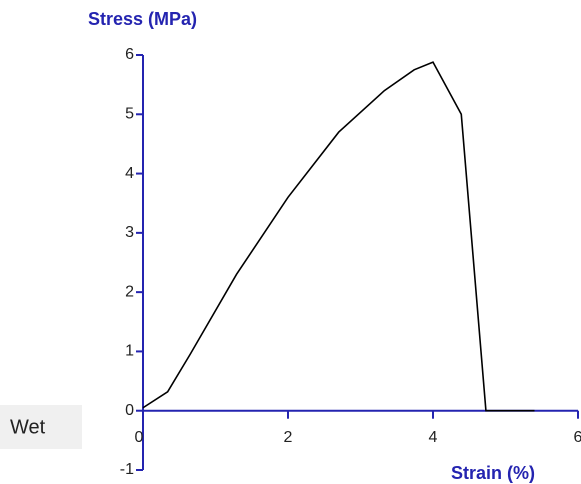  What do you see at coordinates (129, 410) in the screenshot?
I see `y-tick-label: 0` at bounding box center [129, 410].